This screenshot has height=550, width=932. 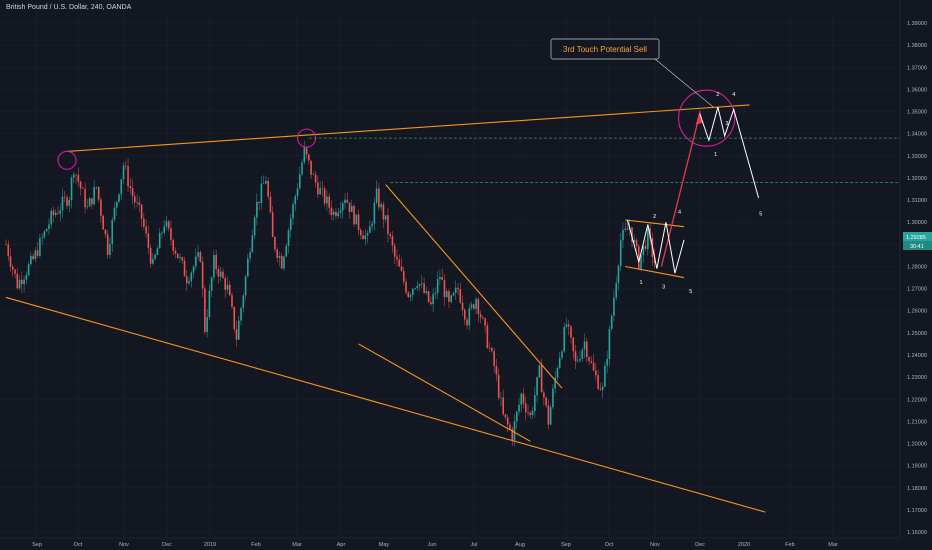 I want to click on flag-wave-path, so click(x=656, y=246).